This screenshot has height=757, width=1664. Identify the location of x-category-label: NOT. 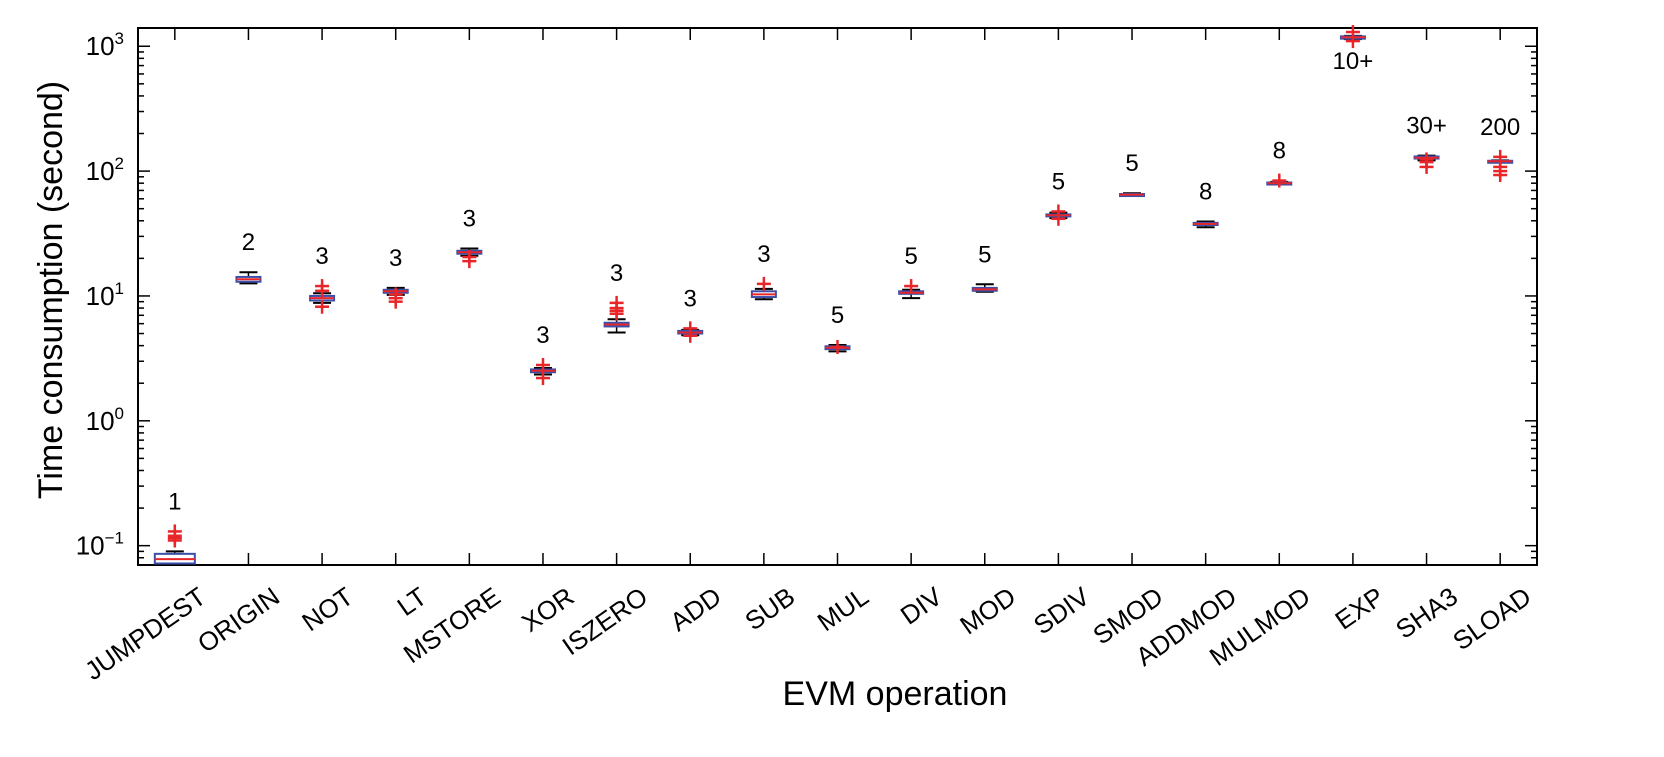
(327, 609).